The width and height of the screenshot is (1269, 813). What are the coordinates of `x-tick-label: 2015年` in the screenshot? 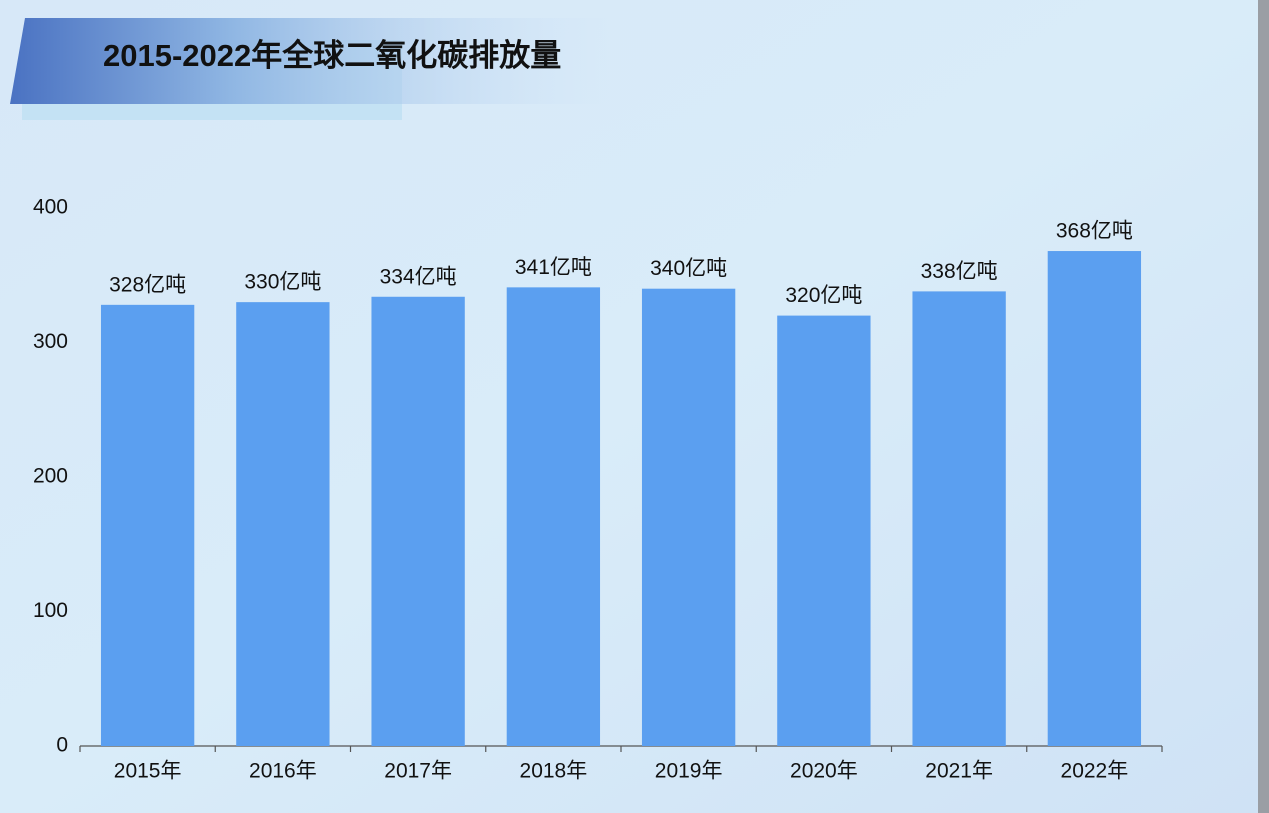 It's located at (148, 771).